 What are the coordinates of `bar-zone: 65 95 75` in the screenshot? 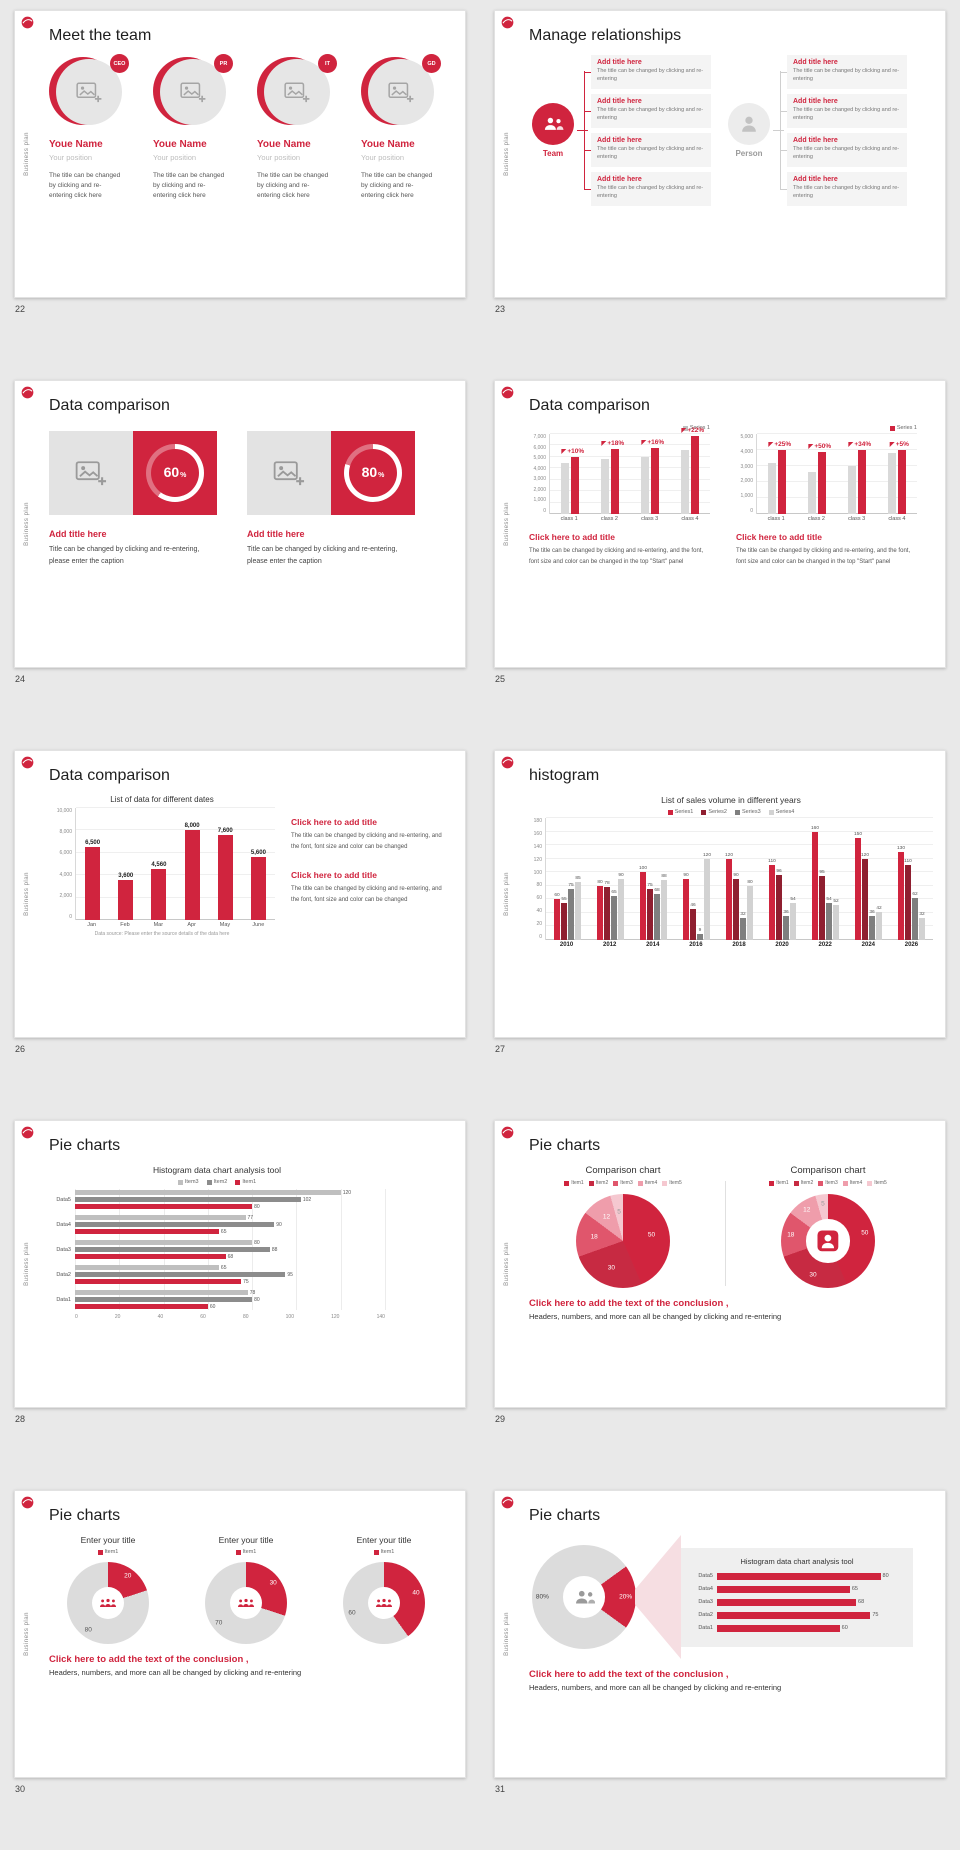 It's located at (230, 1274).